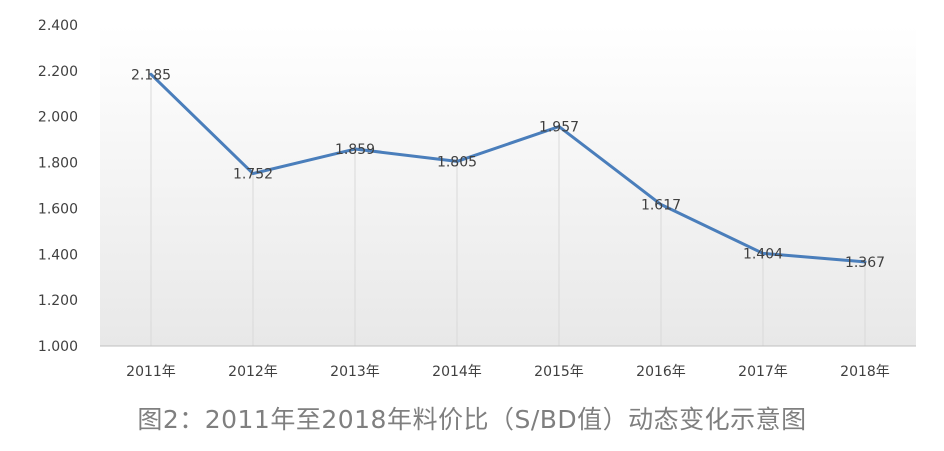 The height and width of the screenshot is (451, 944). What do you see at coordinates (355, 150) in the screenshot?
I see `data-label: 1.859` at bounding box center [355, 150].